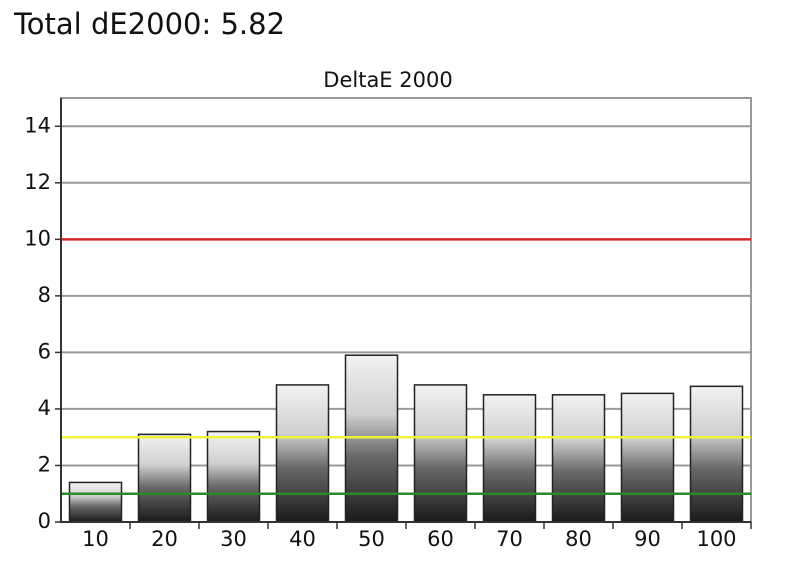 This screenshot has width=792, height=572. Describe the element at coordinates (578, 539) in the screenshot. I see `x-tick-label: 80` at that location.